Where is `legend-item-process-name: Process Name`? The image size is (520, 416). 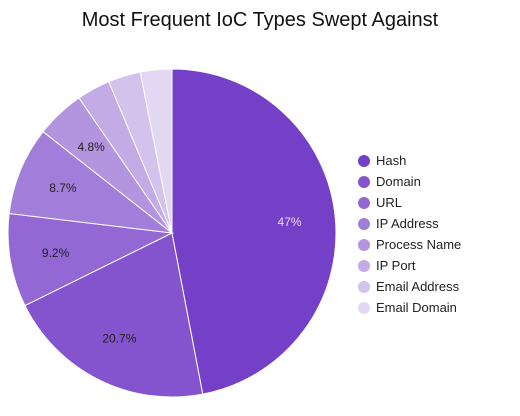 legend-item-process-name: Process Name is located at coordinates (409, 244).